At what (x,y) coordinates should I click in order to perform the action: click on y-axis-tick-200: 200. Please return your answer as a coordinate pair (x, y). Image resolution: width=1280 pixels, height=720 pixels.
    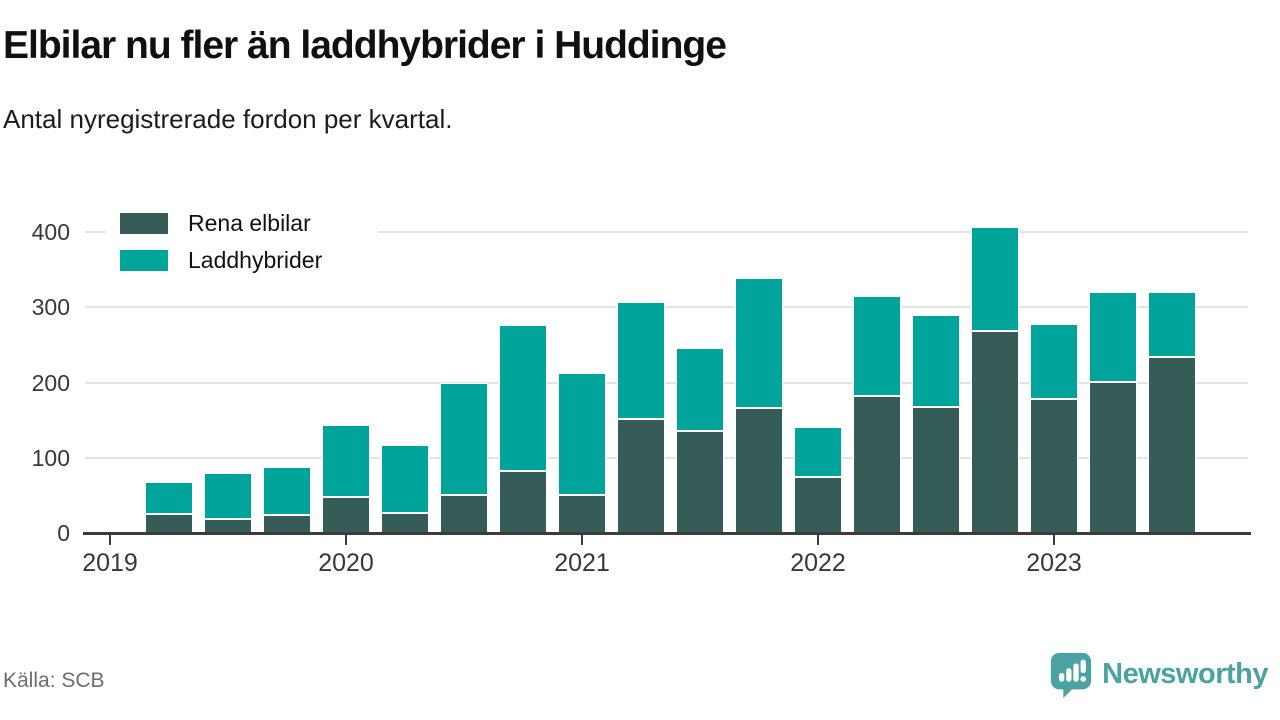
    Looking at the image, I should click on (50, 382).